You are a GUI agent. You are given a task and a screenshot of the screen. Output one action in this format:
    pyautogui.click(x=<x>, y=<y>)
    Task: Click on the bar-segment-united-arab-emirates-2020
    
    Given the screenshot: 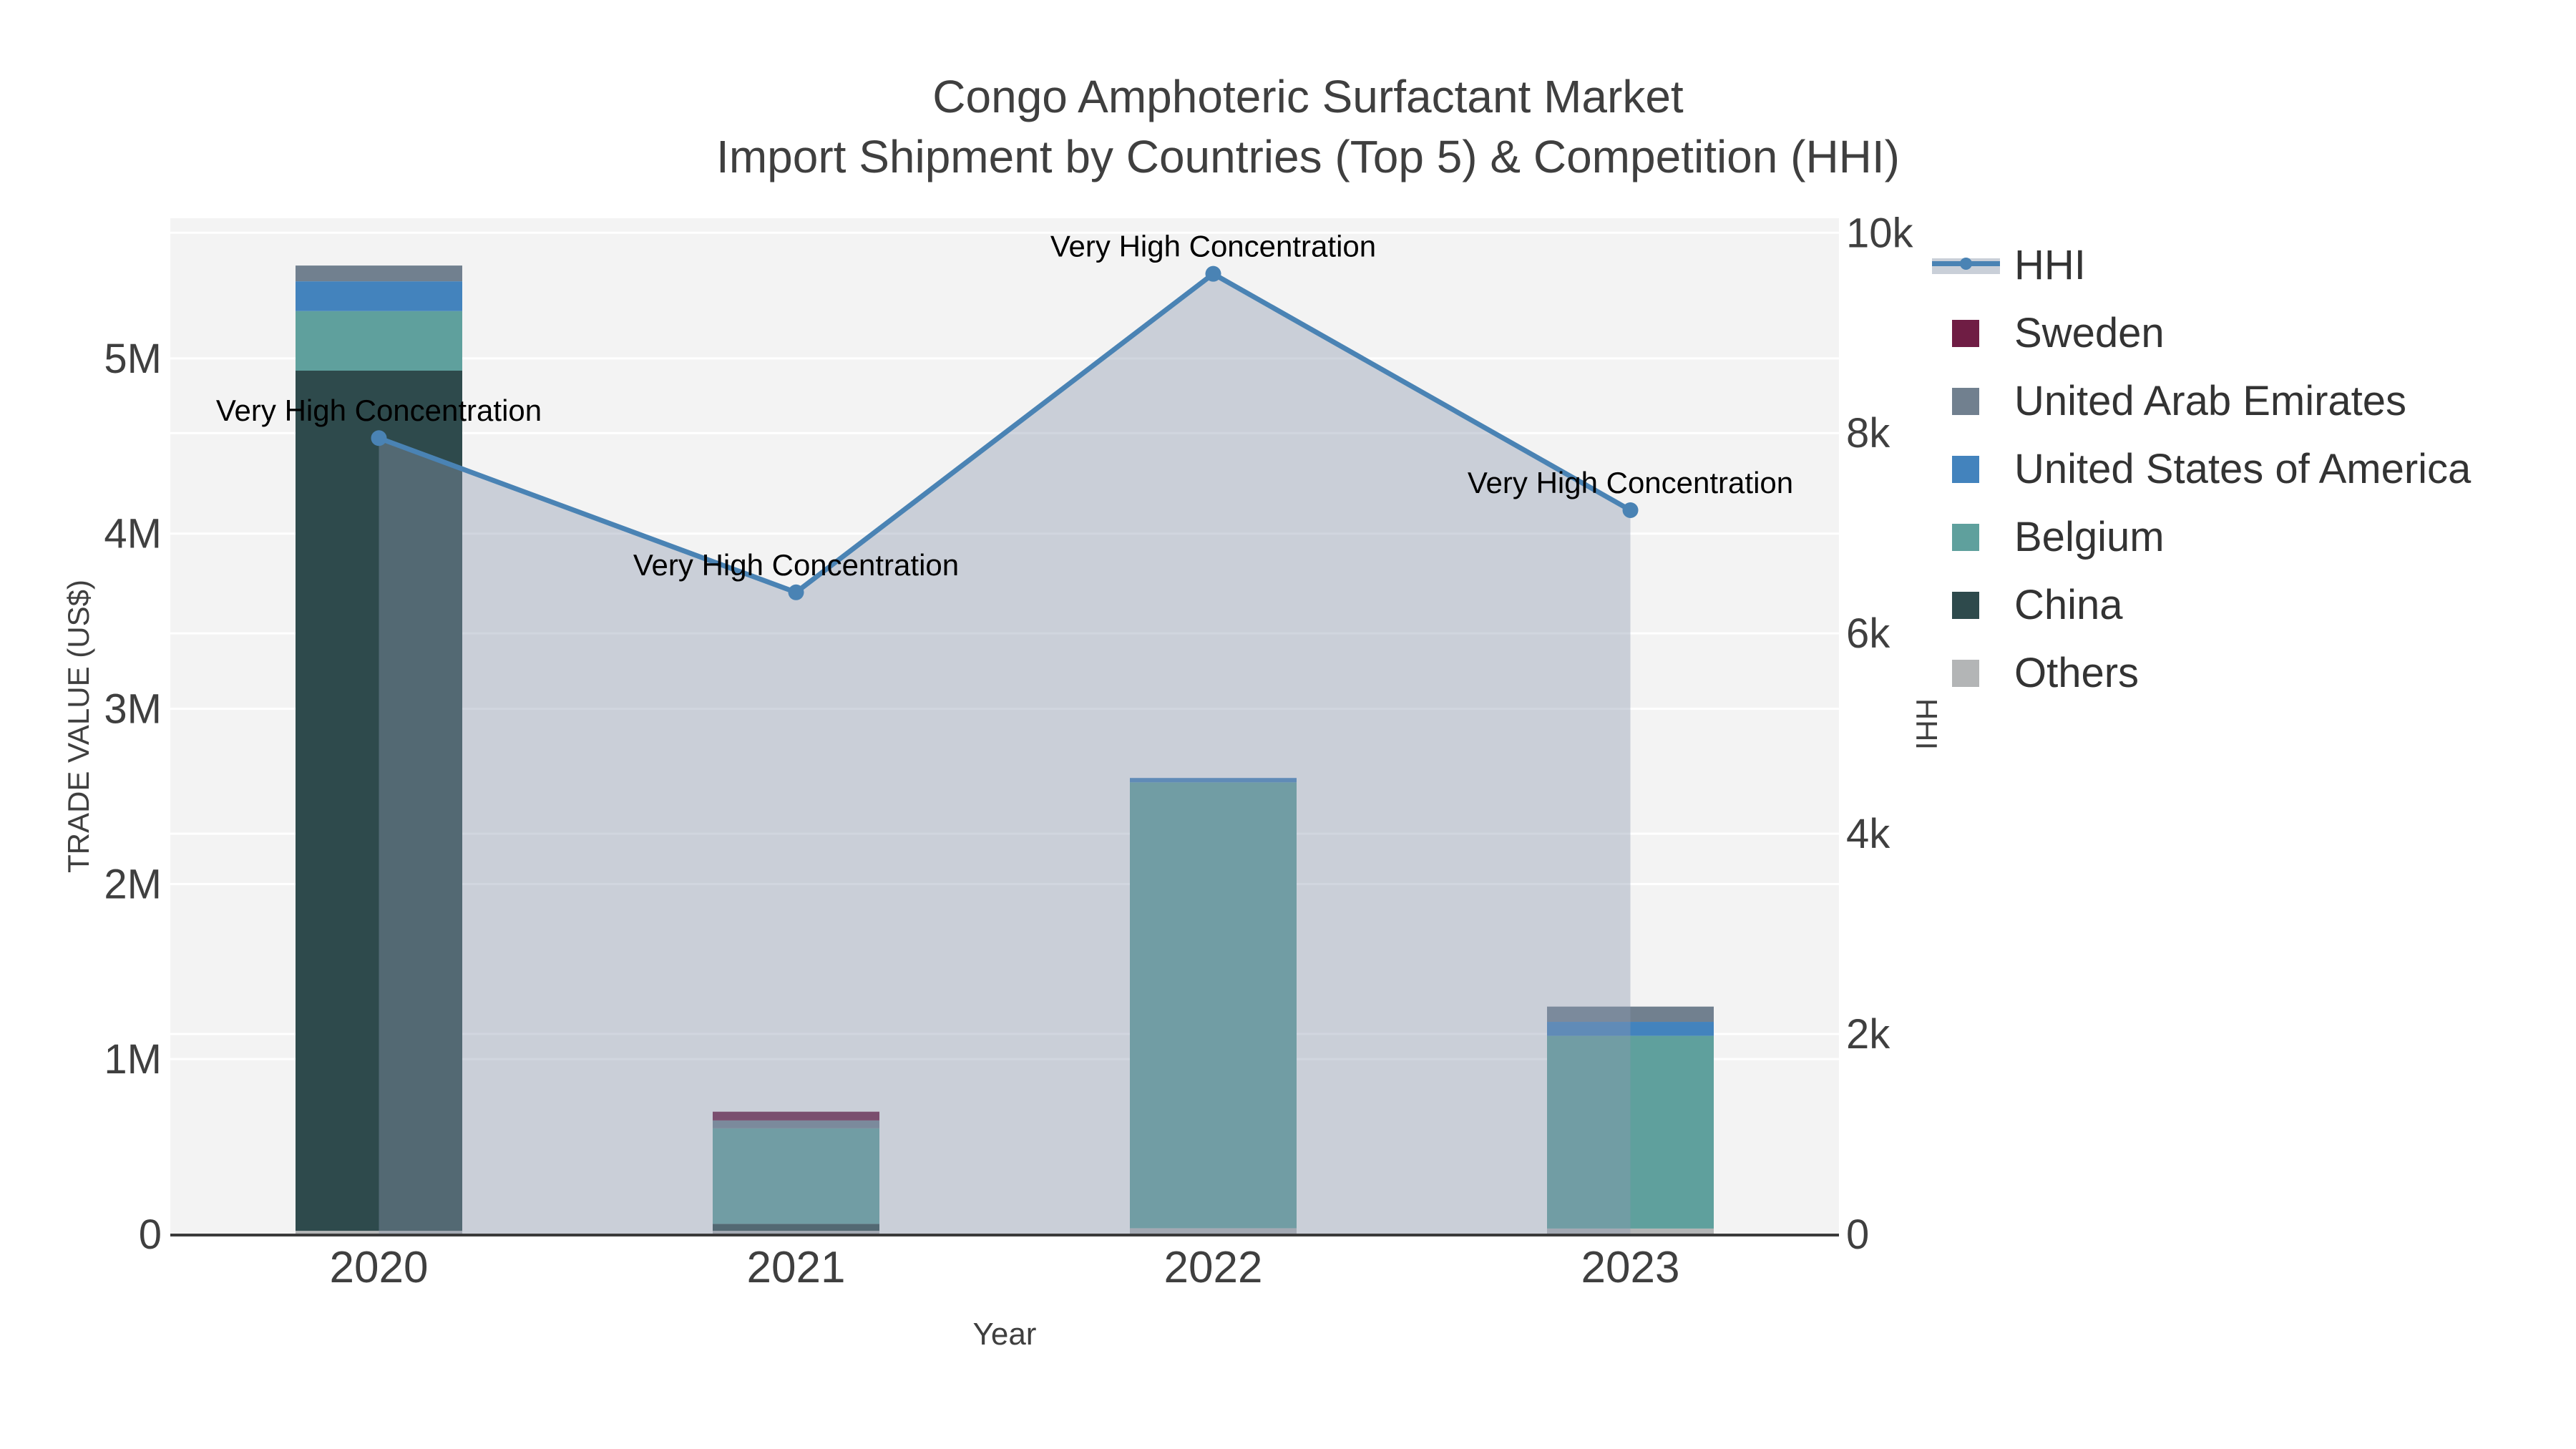 What is the action you would take?
    pyautogui.click(x=379, y=273)
    